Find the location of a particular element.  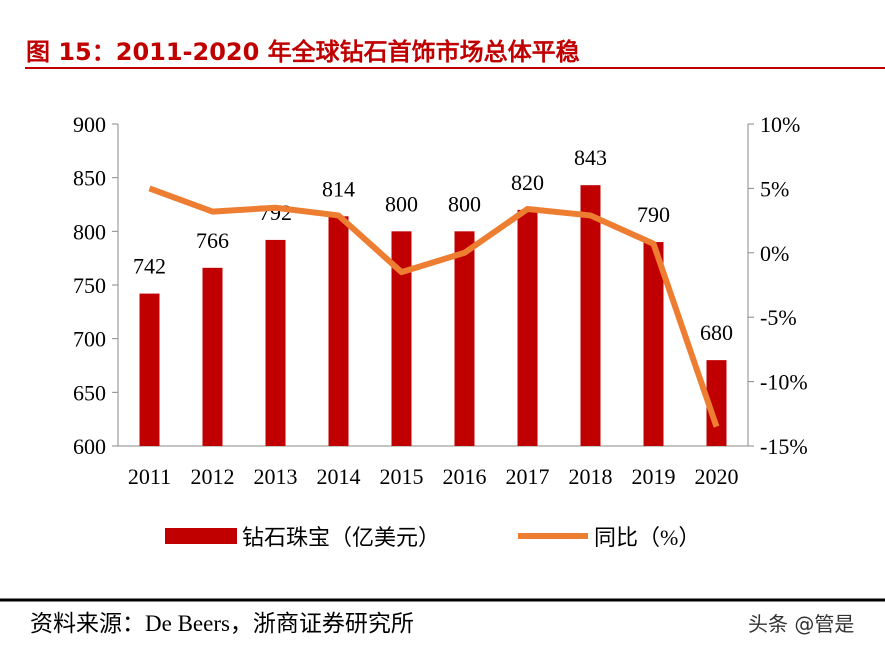

bar-2013 is located at coordinates (275, 342).